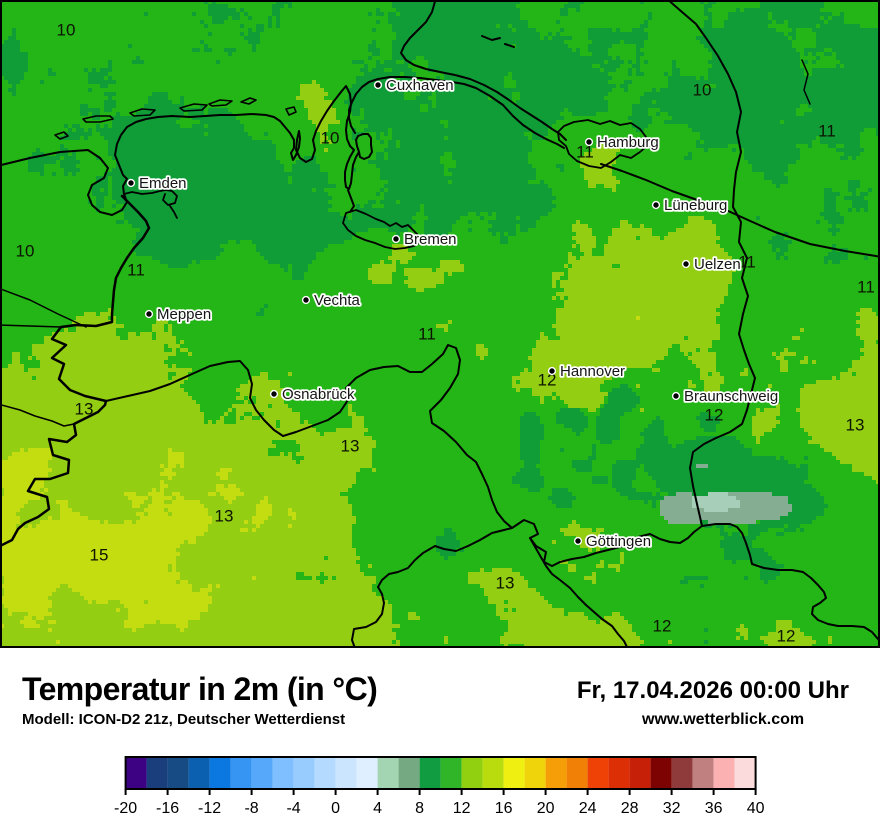 This screenshot has width=880, height=830. Describe the element at coordinates (717, 264) in the screenshot. I see `svg-text: Uelzen` at that location.